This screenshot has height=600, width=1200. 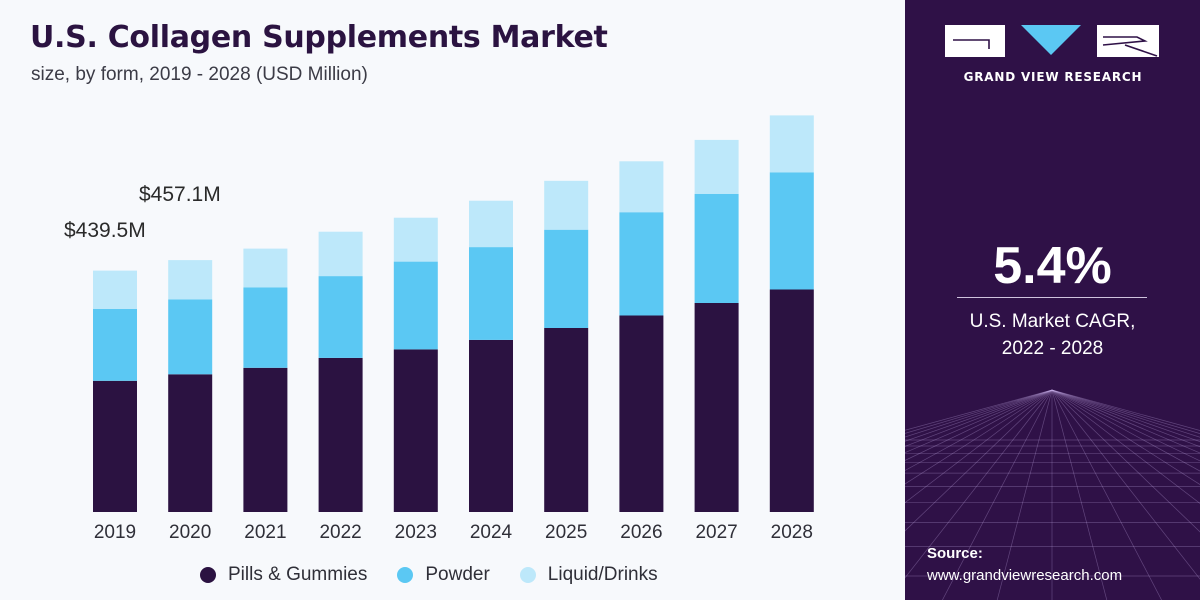 What do you see at coordinates (265, 327) in the screenshot?
I see `bar-segment-powder-2021` at bounding box center [265, 327].